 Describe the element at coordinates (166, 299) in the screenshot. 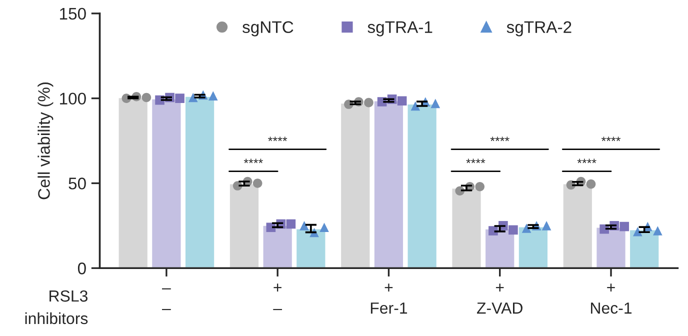

I see `category-label: – –` at that location.